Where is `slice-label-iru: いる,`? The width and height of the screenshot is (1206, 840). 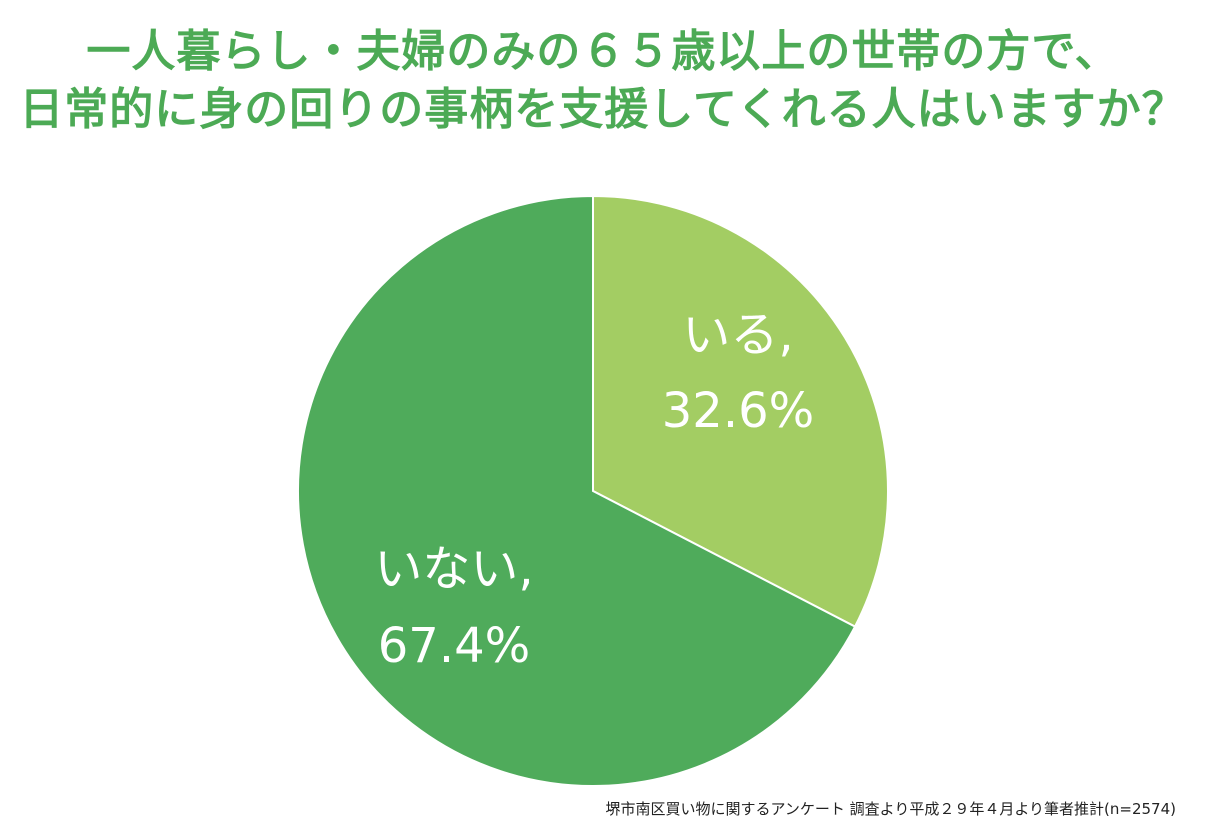
slice-label-iru: いる, is located at coordinates (737, 335).